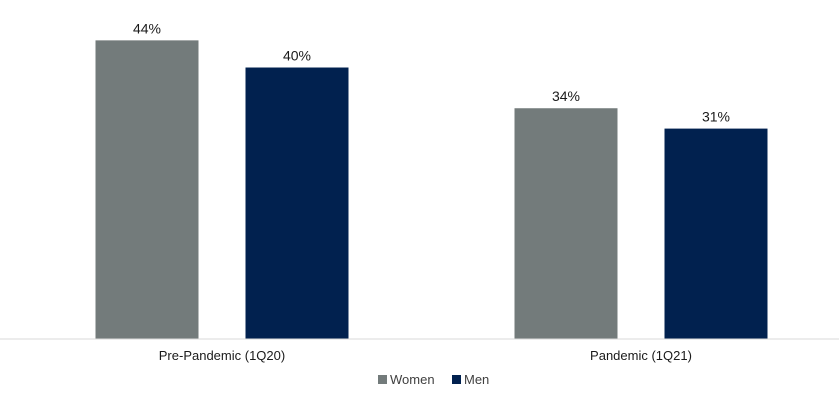 This screenshot has width=839, height=398. I want to click on data-label-women-1: 34%, so click(566, 96).